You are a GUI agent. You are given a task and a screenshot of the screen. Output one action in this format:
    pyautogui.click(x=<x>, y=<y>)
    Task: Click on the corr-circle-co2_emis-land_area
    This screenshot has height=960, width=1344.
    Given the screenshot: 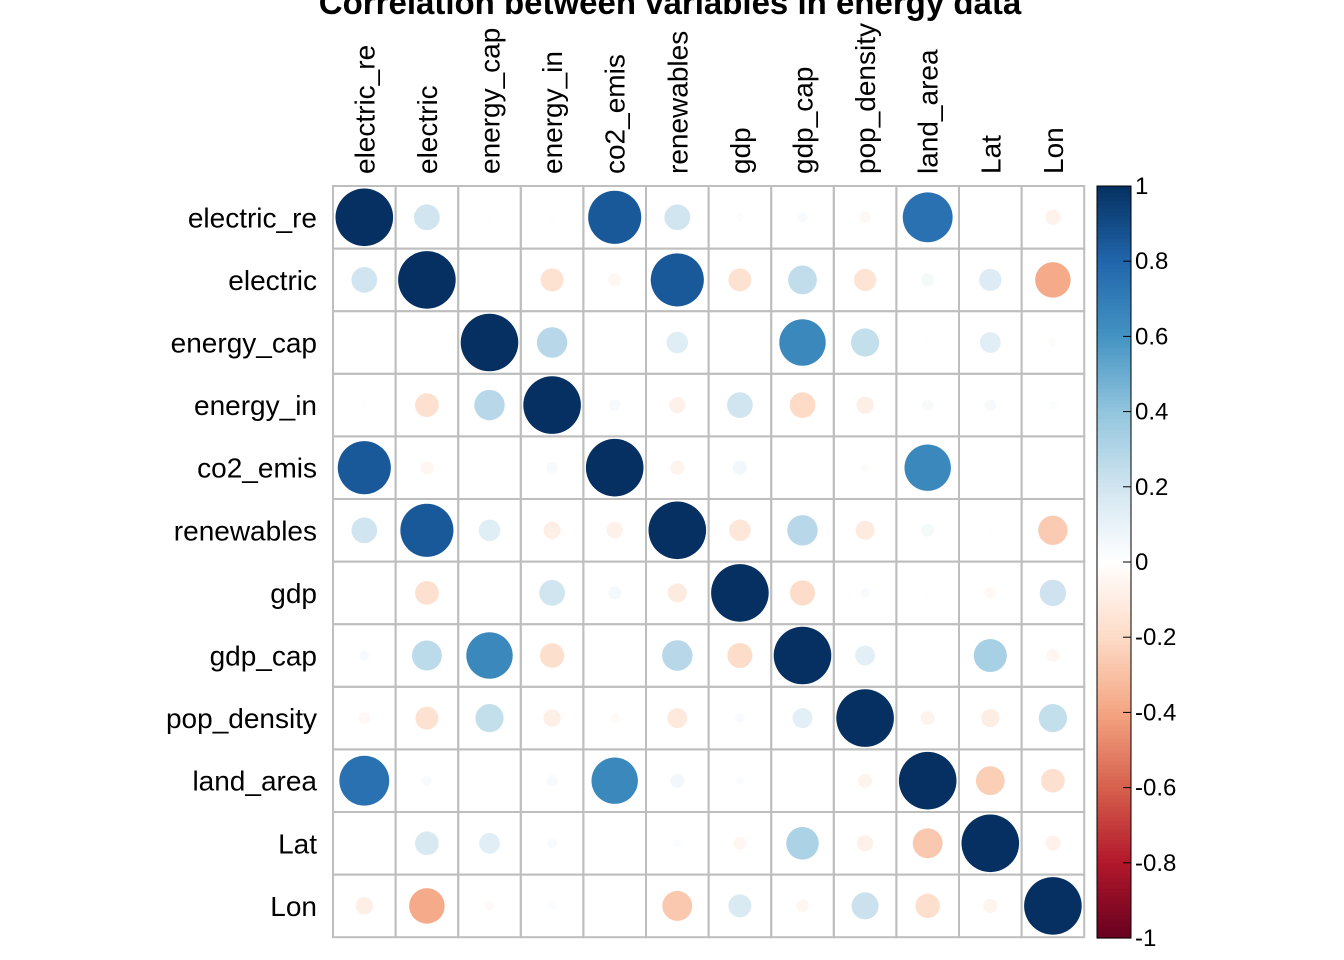 What is the action you would take?
    pyautogui.click(x=927, y=467)
    